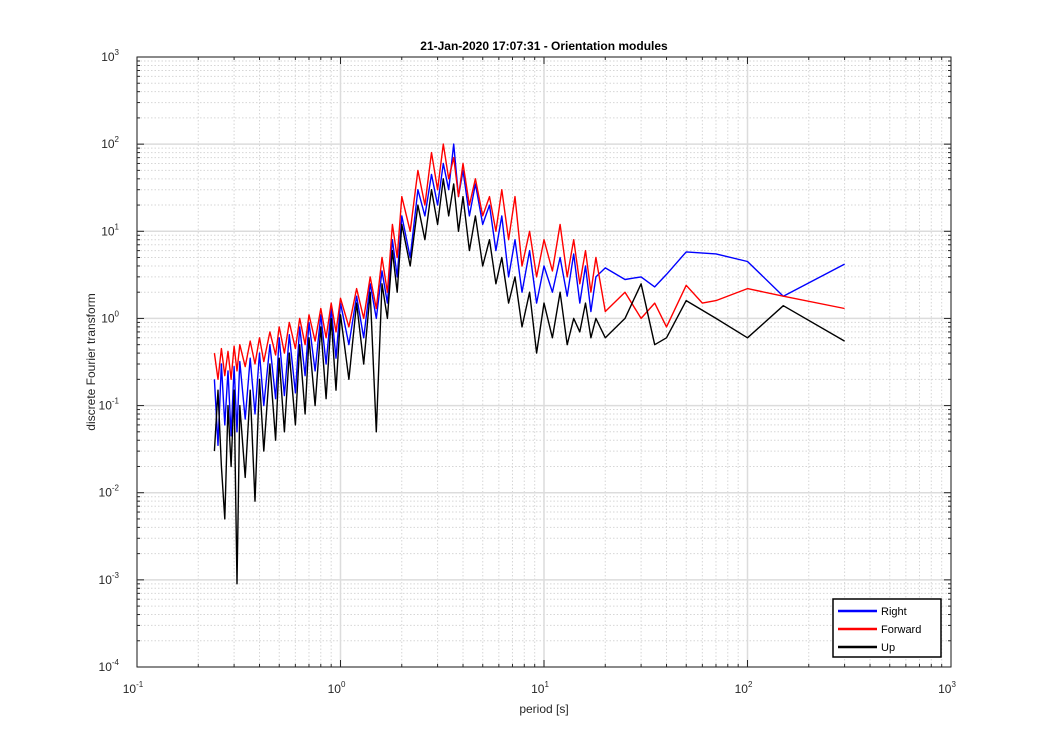  I want to click on y-tick-exponent: -2, so click(116, 488).